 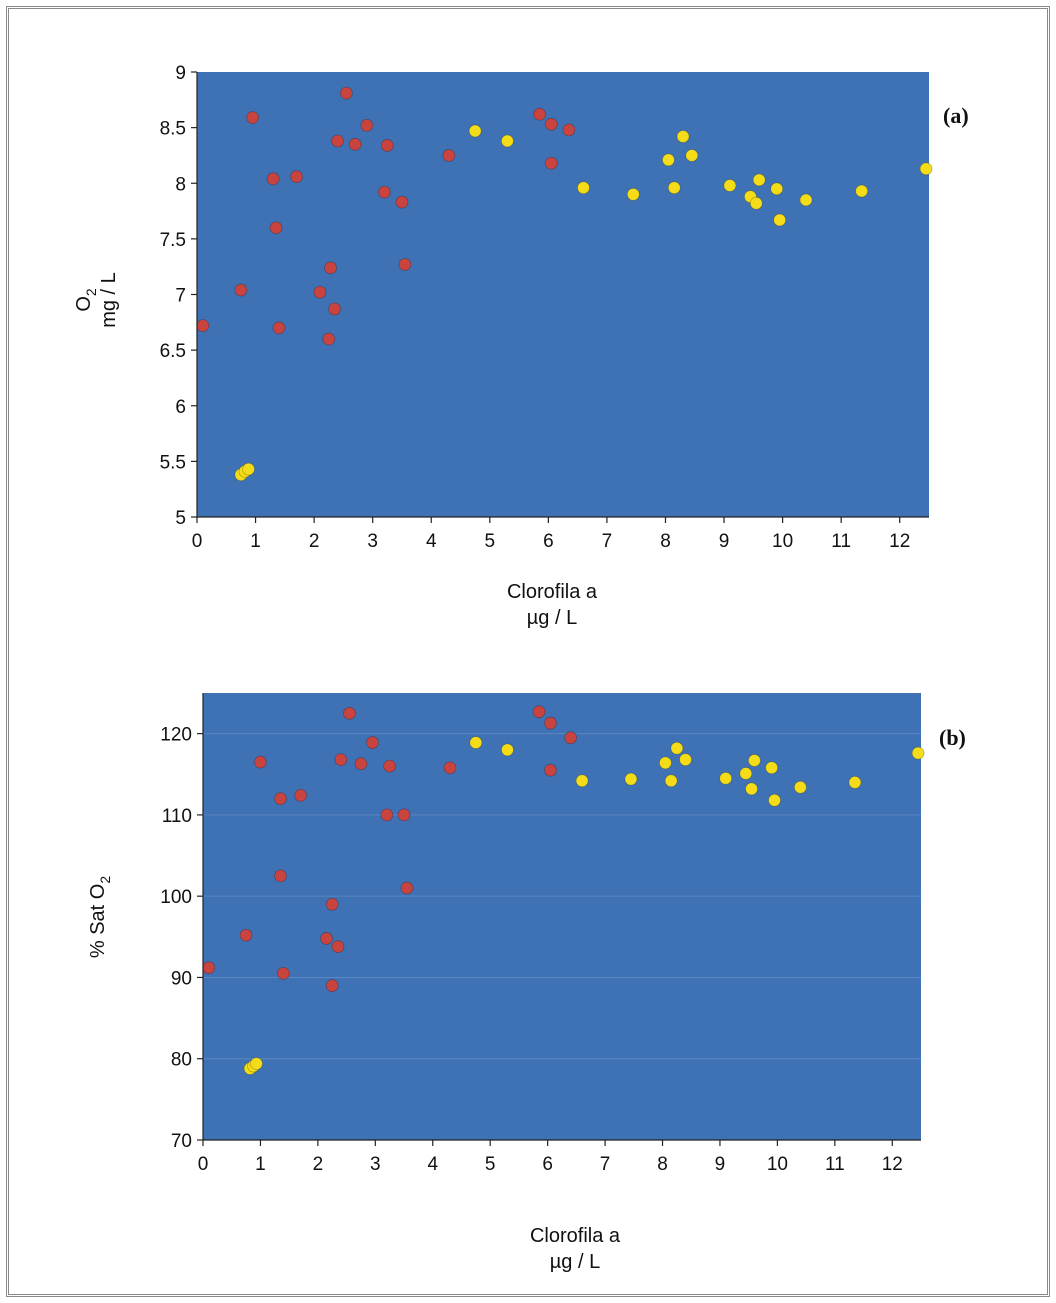 I want to click on chart-b-panel-label: (b), so click(x=952, y=737).